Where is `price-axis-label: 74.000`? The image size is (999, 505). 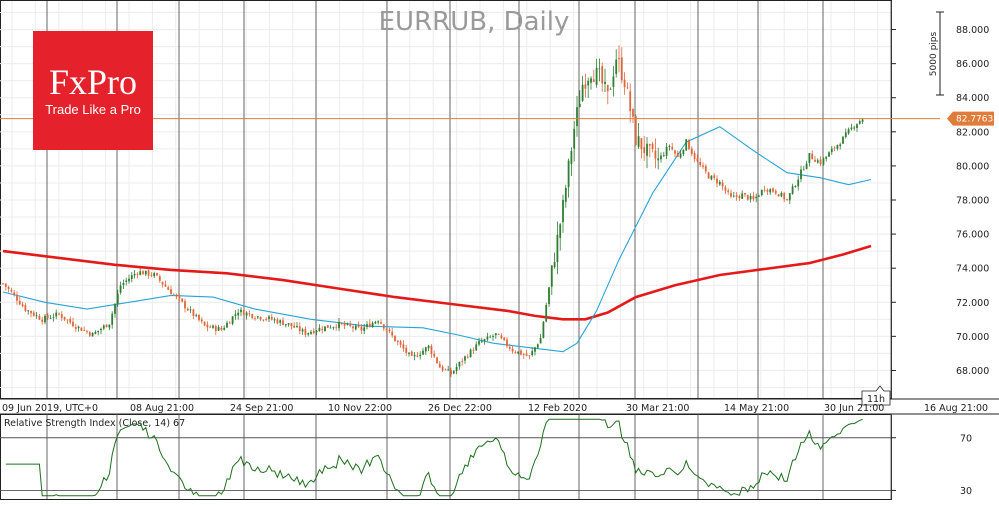 price-axis-label: 74.000 is located at coordinates (972, 269).